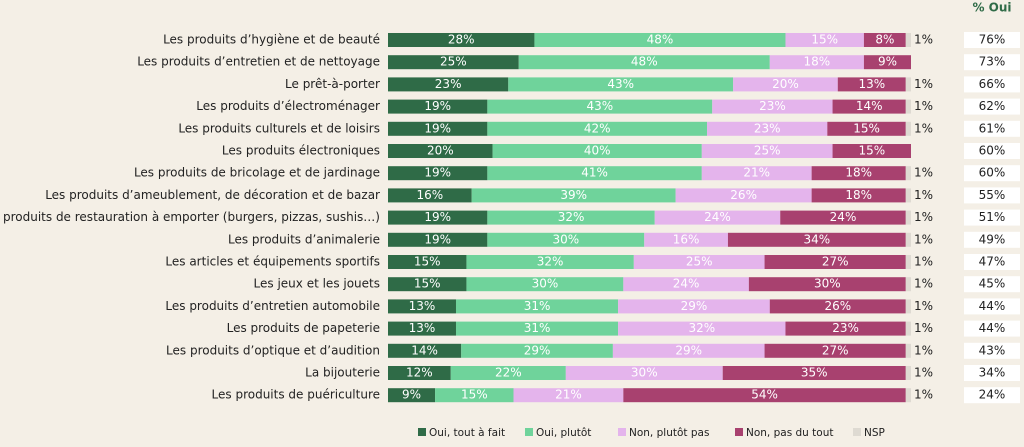 The width and height of the screenshot is (1024, 447). What do you see at coordinates (258, 62) in the screenshot?
I see `category-label: Les produits d’entretien et de nettoyage` at bounding box center [258, 62].